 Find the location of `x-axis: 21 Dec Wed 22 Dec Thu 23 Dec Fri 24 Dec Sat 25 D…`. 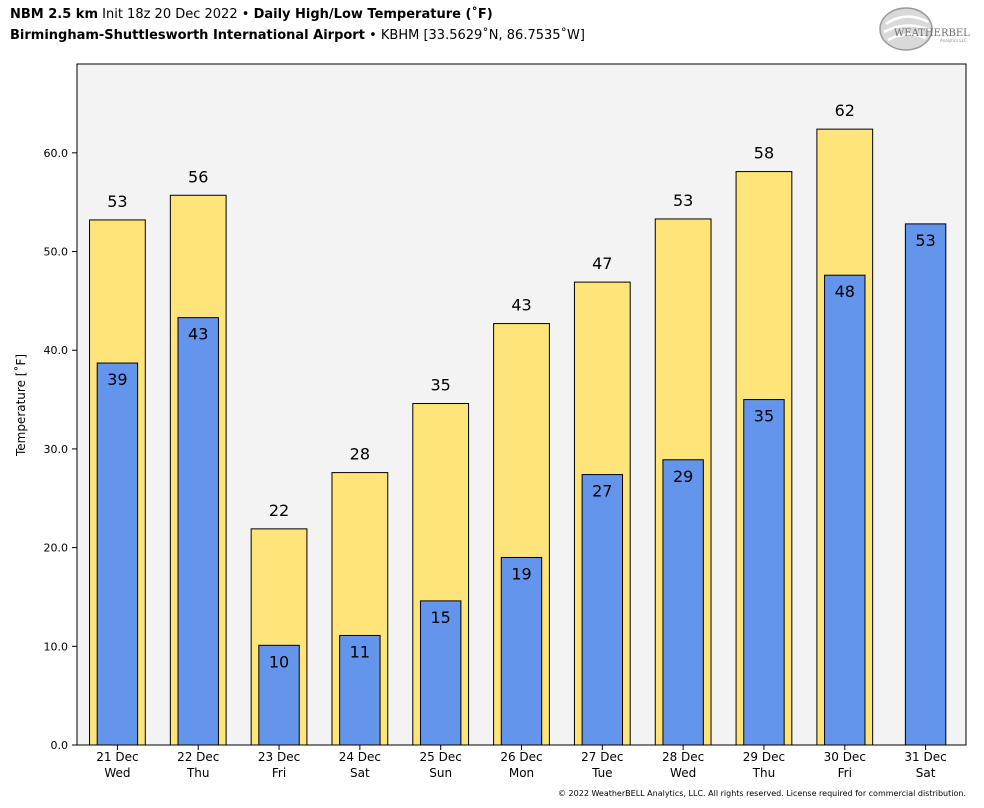

x-axis: 21 Dec Wed 22 Dec Thu 23 Dec Fri 24 Dec Sat 25 D… is located at coordinates (521, 762).